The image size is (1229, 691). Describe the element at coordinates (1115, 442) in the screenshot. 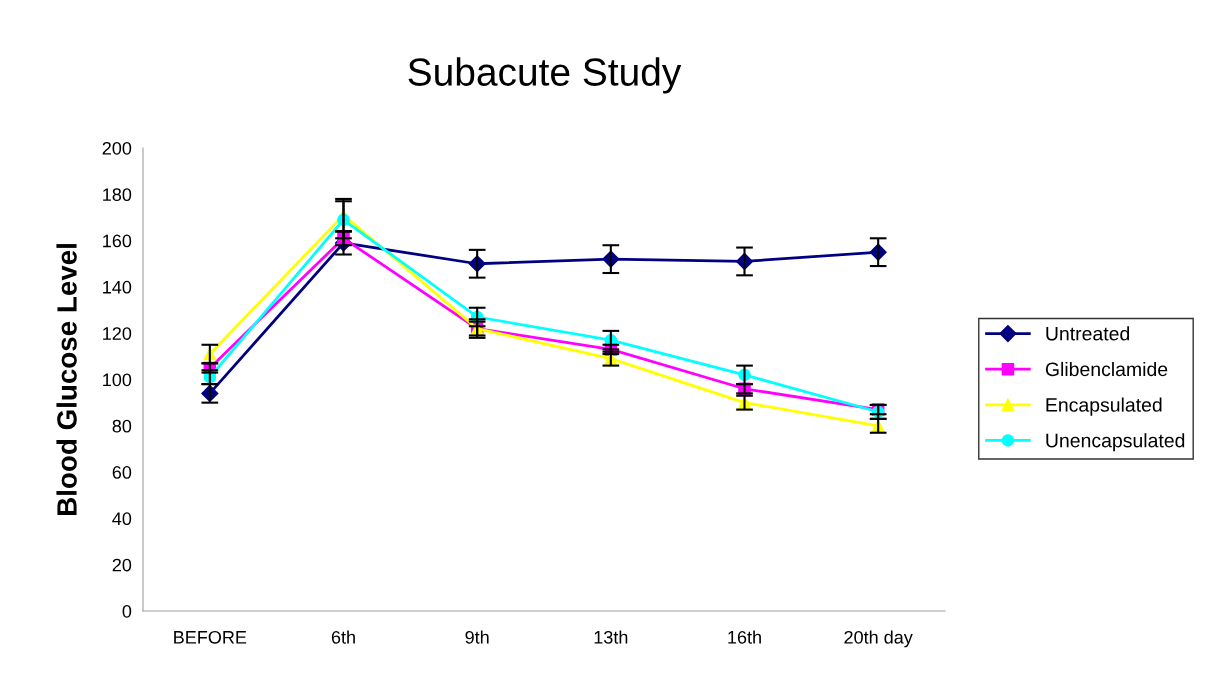

I see `legend-label: Unencapsulated` at that location.